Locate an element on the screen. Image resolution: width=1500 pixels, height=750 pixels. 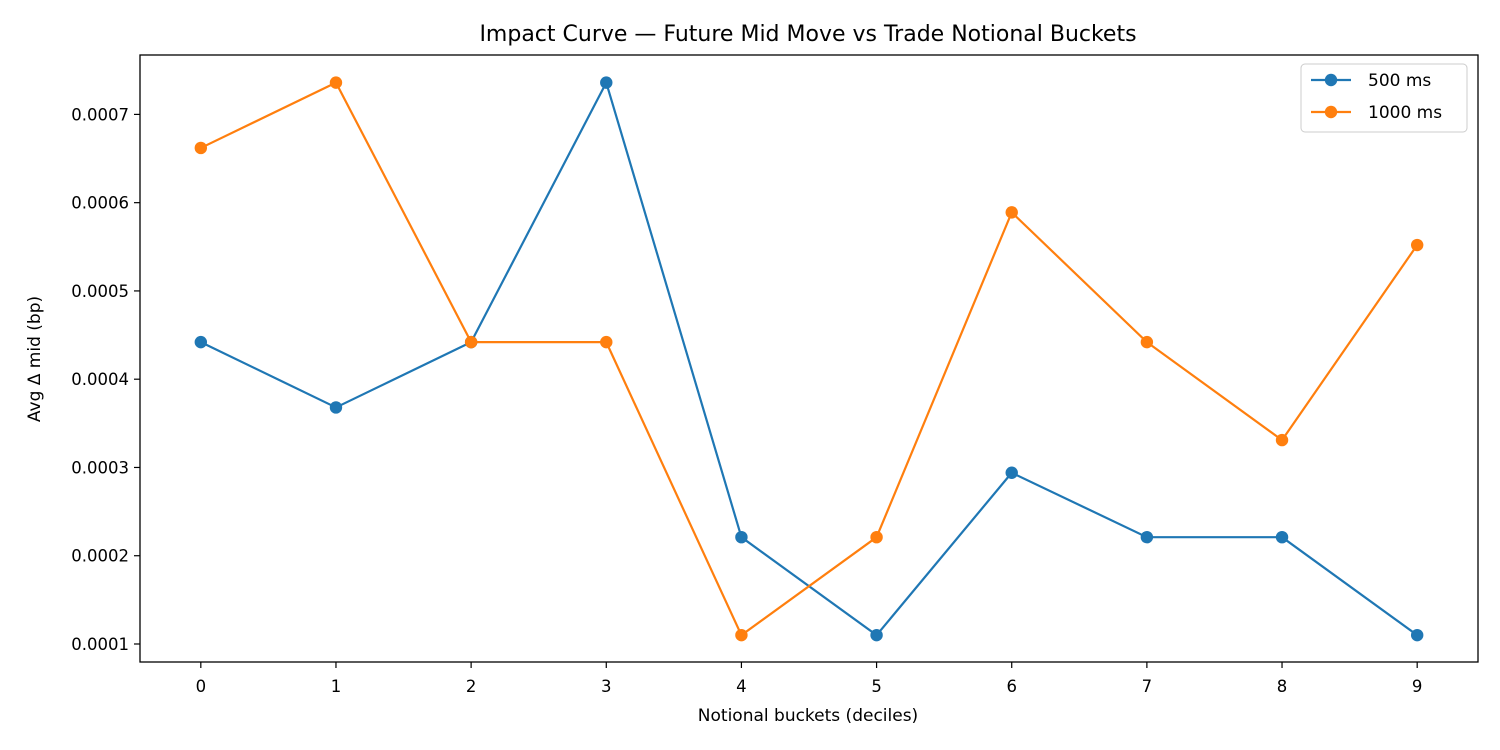
y-tick-label: 0.0007 is located at coordinates (100, 114).